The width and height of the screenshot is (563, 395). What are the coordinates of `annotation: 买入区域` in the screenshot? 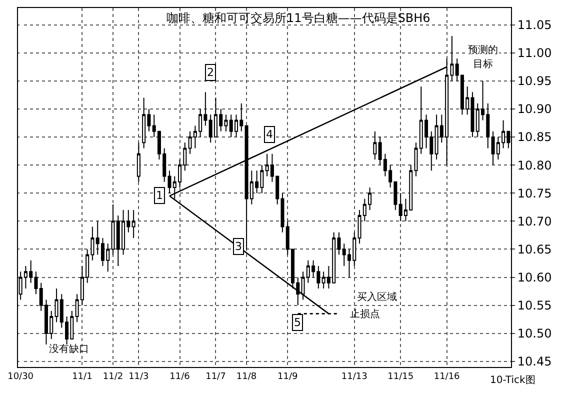 It's located at (377, 297).